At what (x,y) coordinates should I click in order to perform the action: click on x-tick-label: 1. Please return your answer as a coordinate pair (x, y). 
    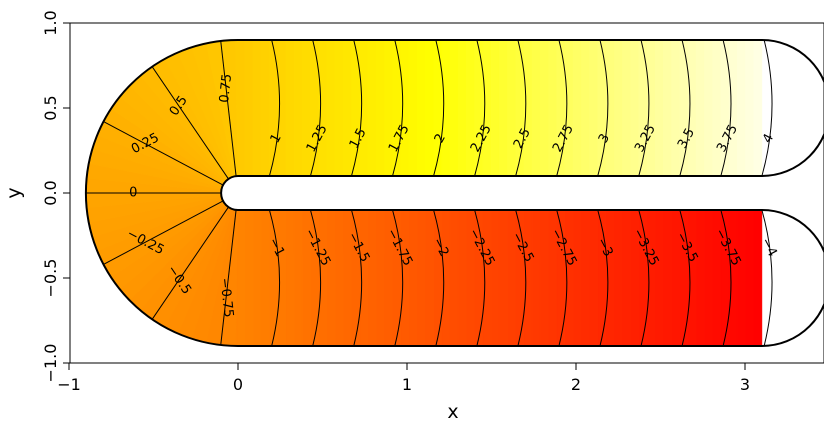
    Looking at the image, I should click on (407, 384).